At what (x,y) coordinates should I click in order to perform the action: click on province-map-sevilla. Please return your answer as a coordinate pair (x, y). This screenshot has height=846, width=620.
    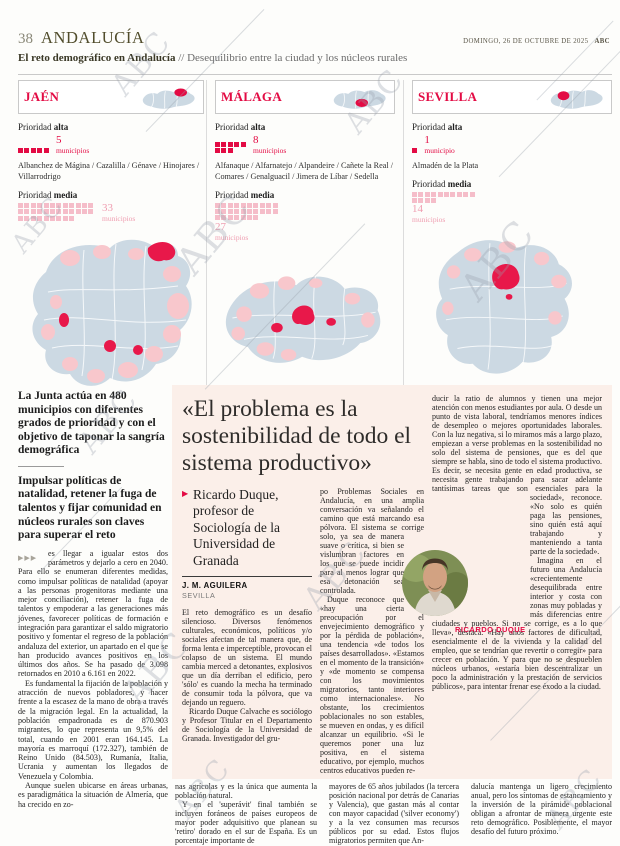
    Looking at the image, I should click on (504, 306).